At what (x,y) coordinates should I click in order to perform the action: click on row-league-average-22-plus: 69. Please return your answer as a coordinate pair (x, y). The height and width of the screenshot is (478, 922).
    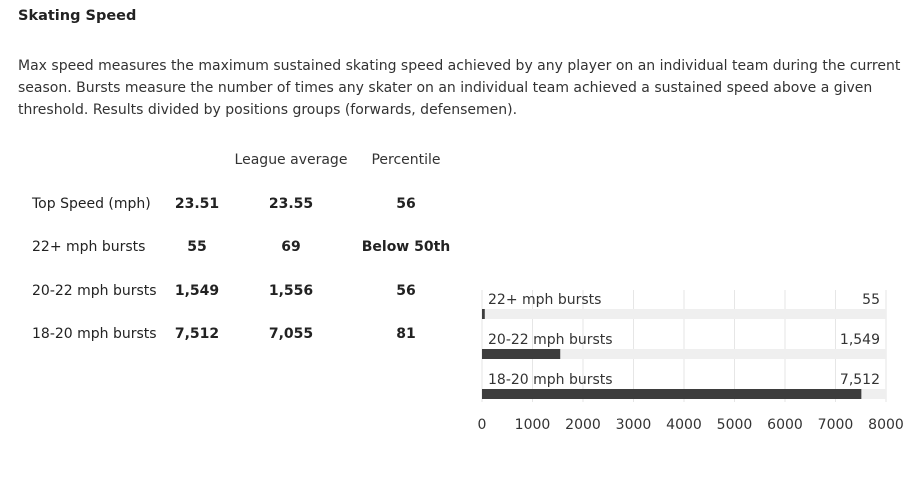
    Looking at the image, I should click on (291, 247).